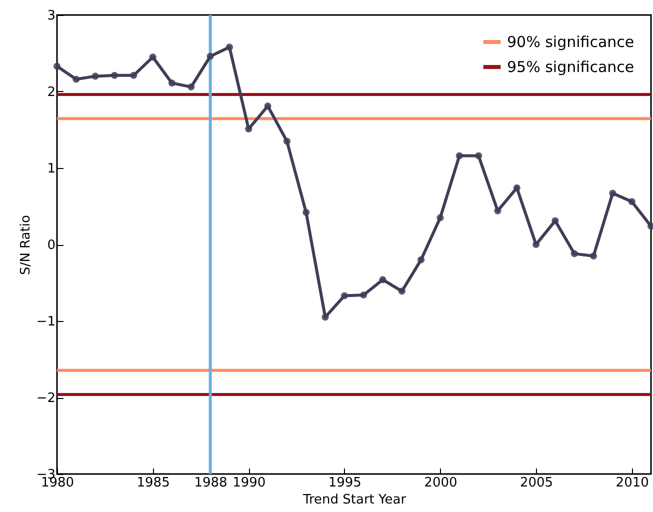 This screenshot has height=512, width=653. What do you see at coordinates (46, 322) in the screenshot?
I see `y-tick-label: −1` at bounding box center [46, 322].